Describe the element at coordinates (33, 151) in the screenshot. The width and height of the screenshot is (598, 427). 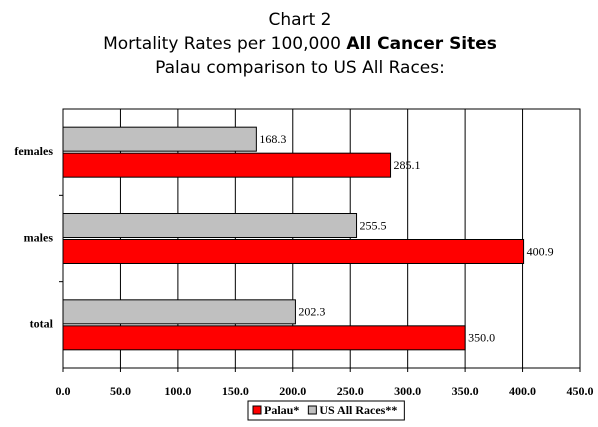
I see `y-tick-label: females` at that location.